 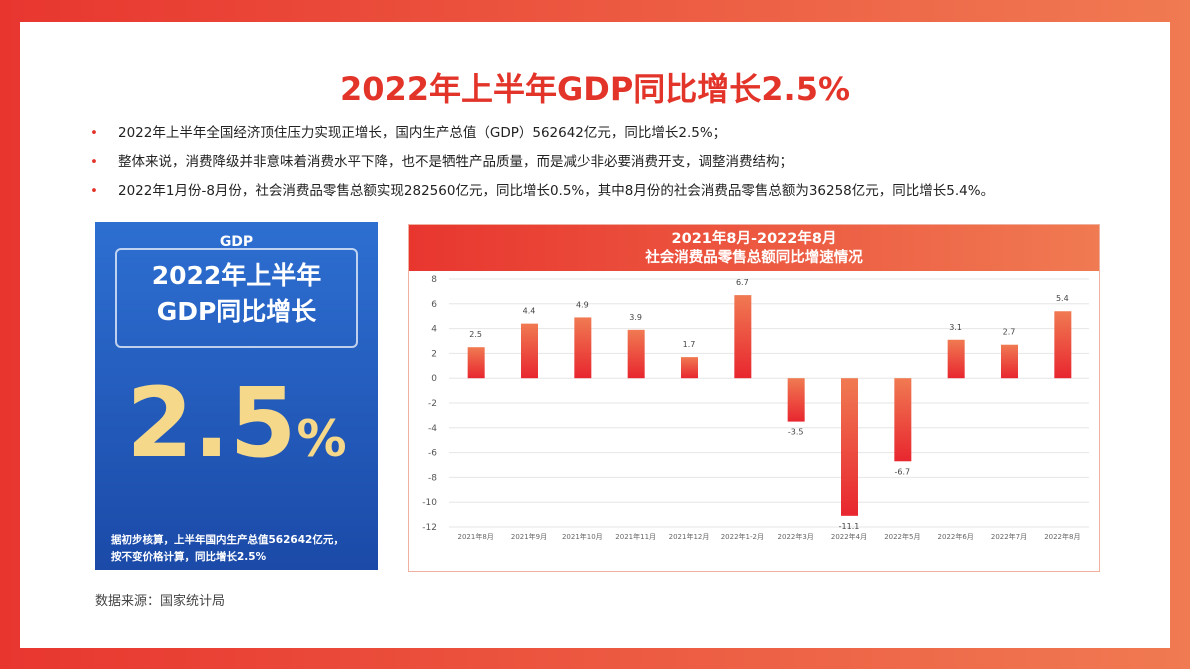 What do you see at coordinates (689, 536) in the screenshot?
I see `x-tick-label: 2021年12月` at bounding box center [689, 536].